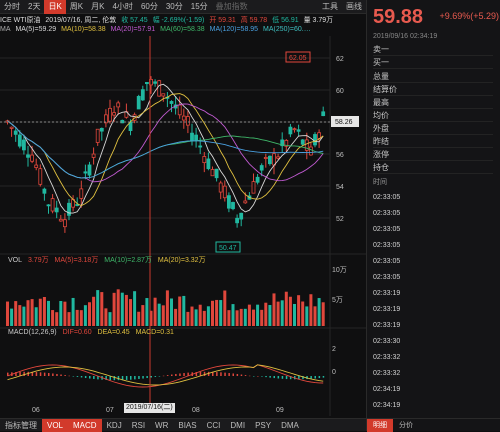 The height and width of the screenshot is (432, 500). Describe the element at coordinates (55, 425) in the screenshot. I see `indicator-tab-vol: VOL` at that location.